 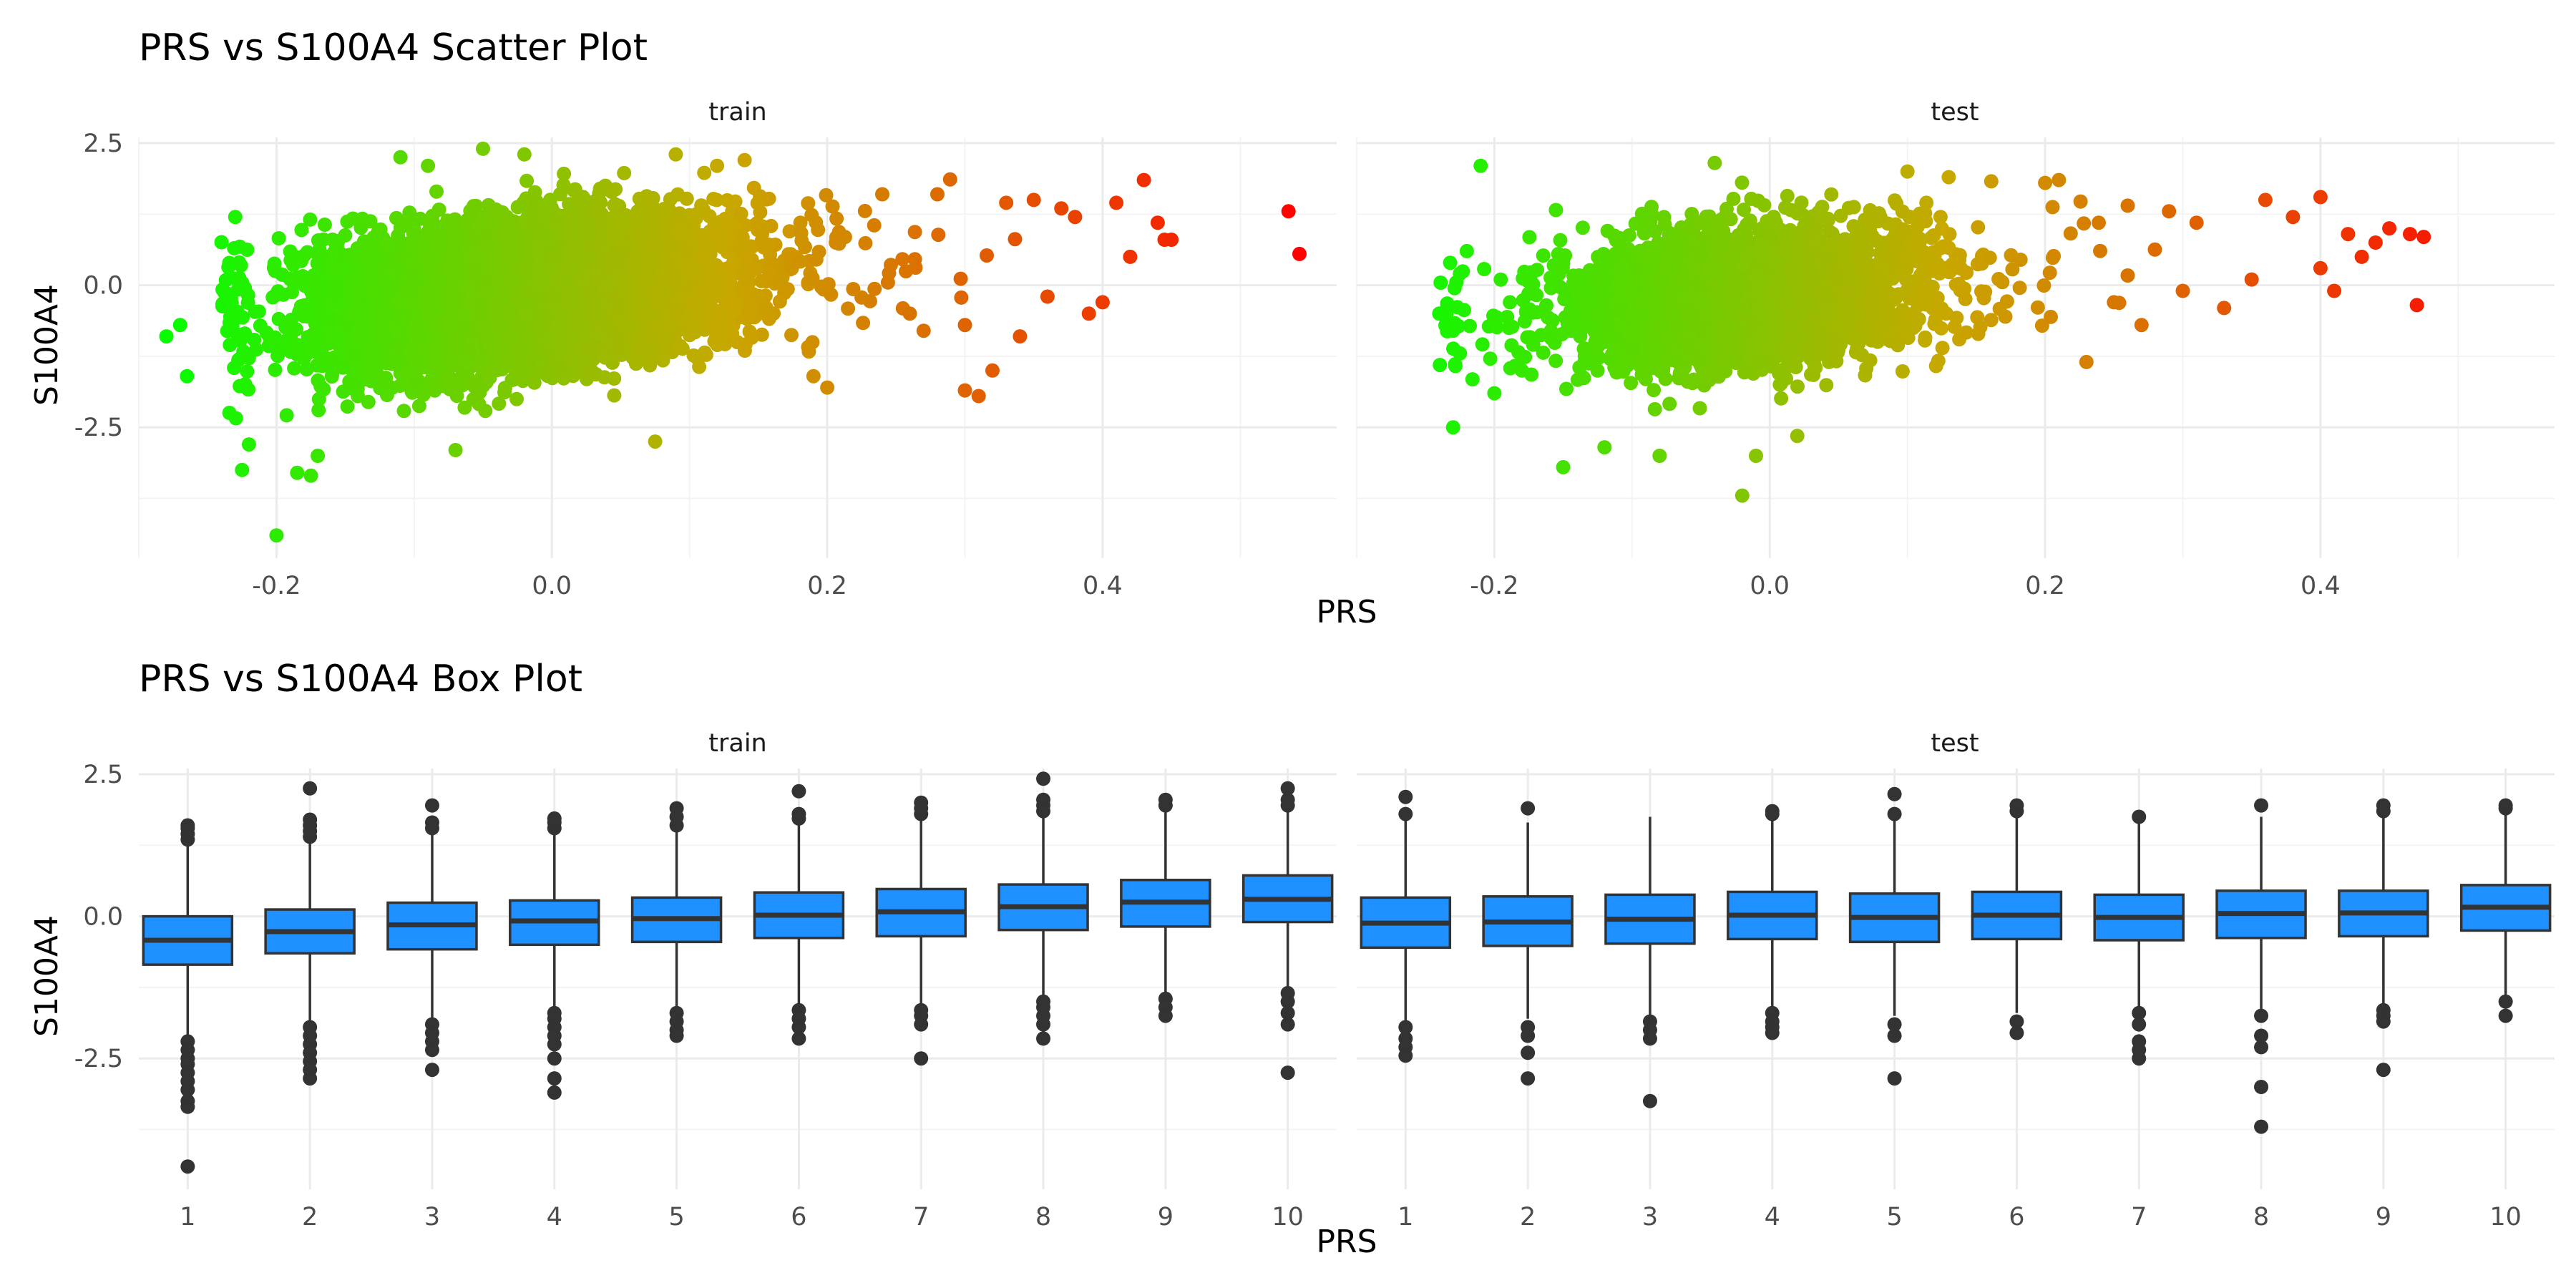 I want to click on scatter-points, so click(x=733, y=342).